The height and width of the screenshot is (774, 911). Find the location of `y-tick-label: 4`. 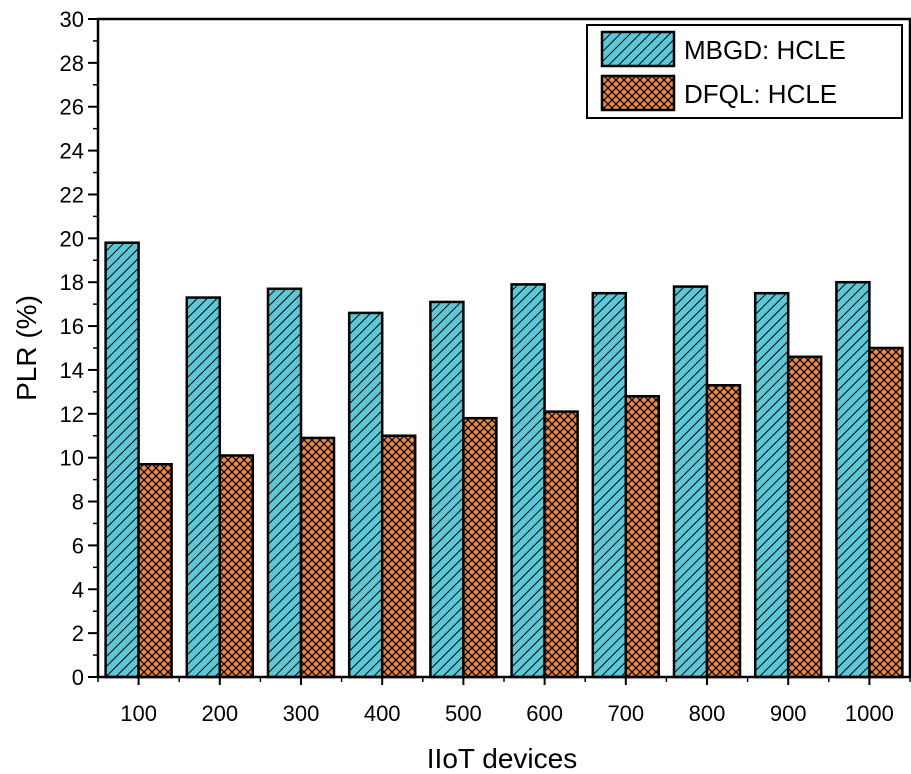

y-tick-label: 4 is located at coordinates (78, 589).